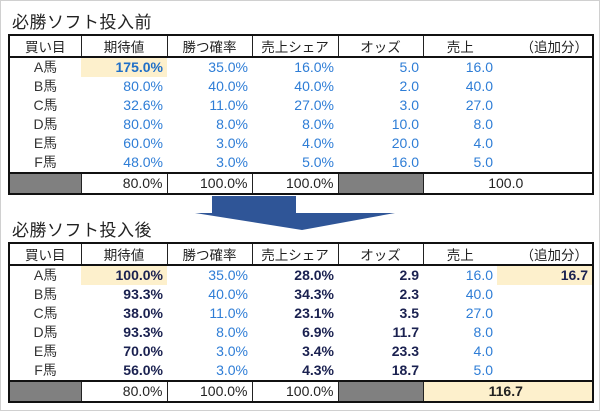  I want to click on cell-ev: 56.0%, so click(143, 370).